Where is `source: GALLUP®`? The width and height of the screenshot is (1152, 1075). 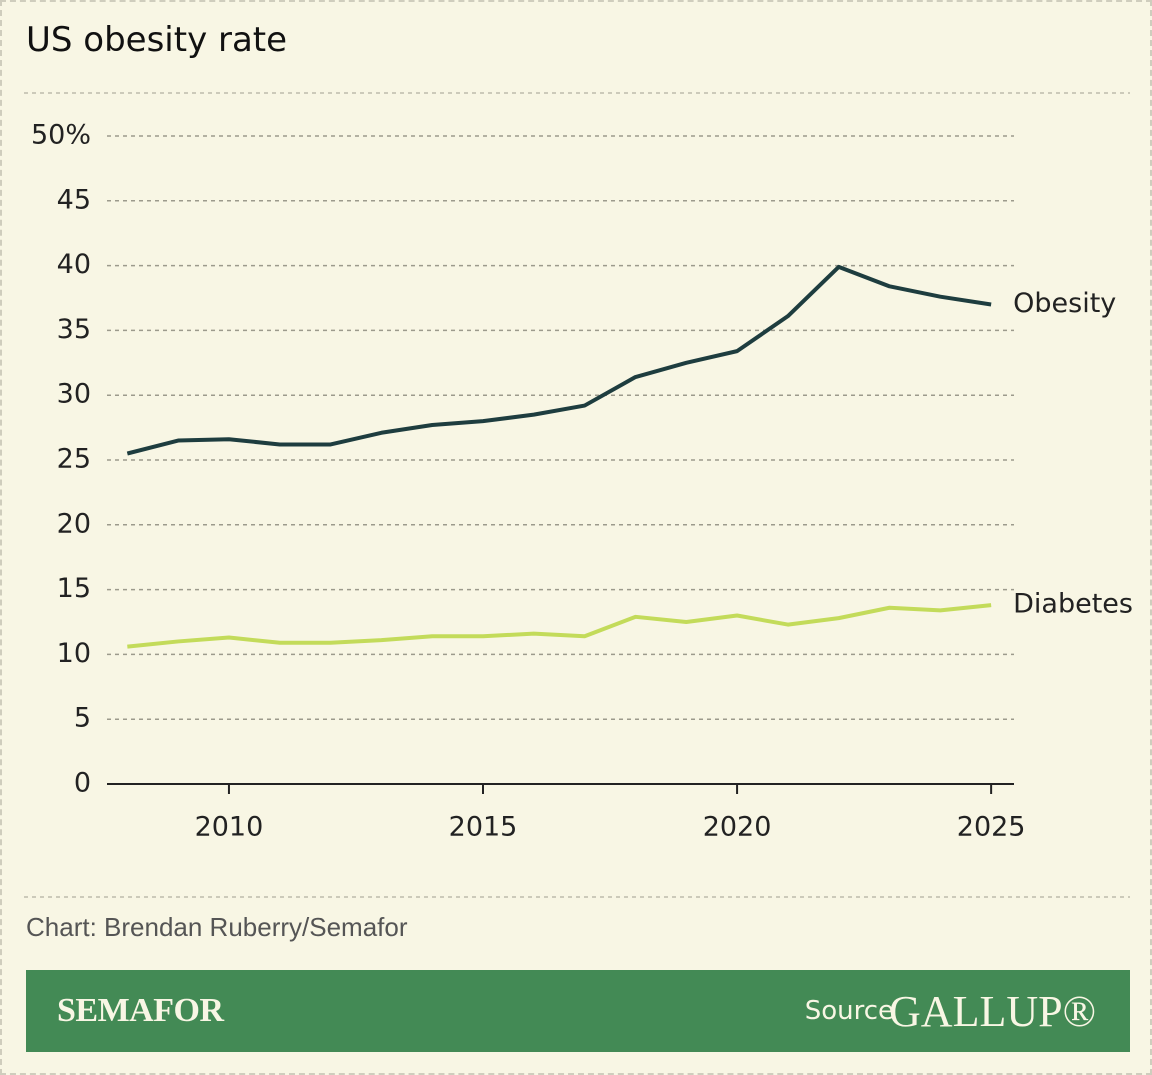 source: GALLUP® is located at coordinates (992, 1011).